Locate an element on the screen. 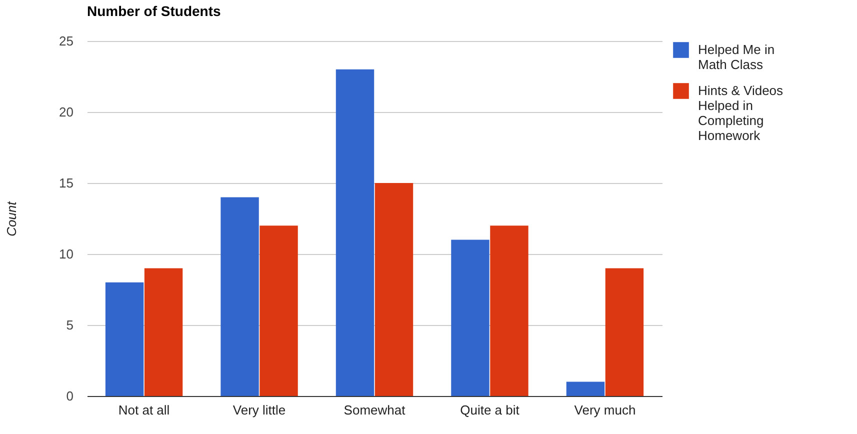 The image size is (857, 434). x-tick-label: Somewhat is located at coordinates (375, 410).